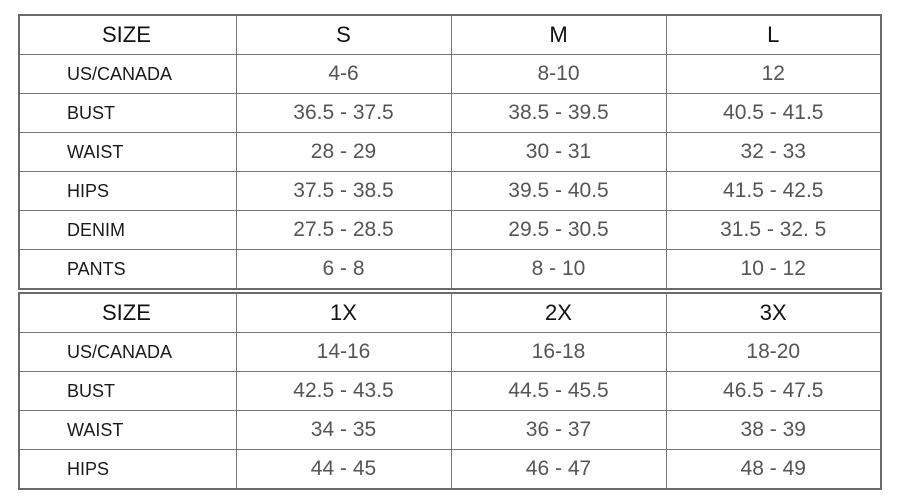  I want to click on size-column-header: M, so click(558, 34).